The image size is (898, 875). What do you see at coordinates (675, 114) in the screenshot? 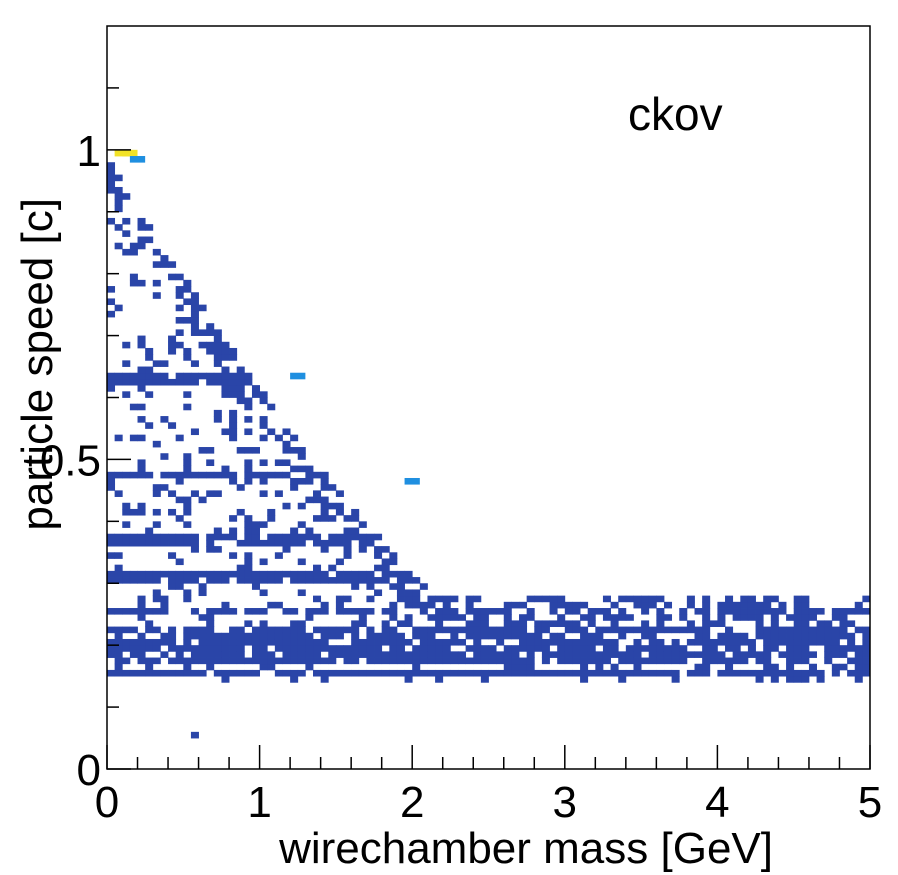
I see `chart-annotation: ckov` at bounding box center [675, 114].